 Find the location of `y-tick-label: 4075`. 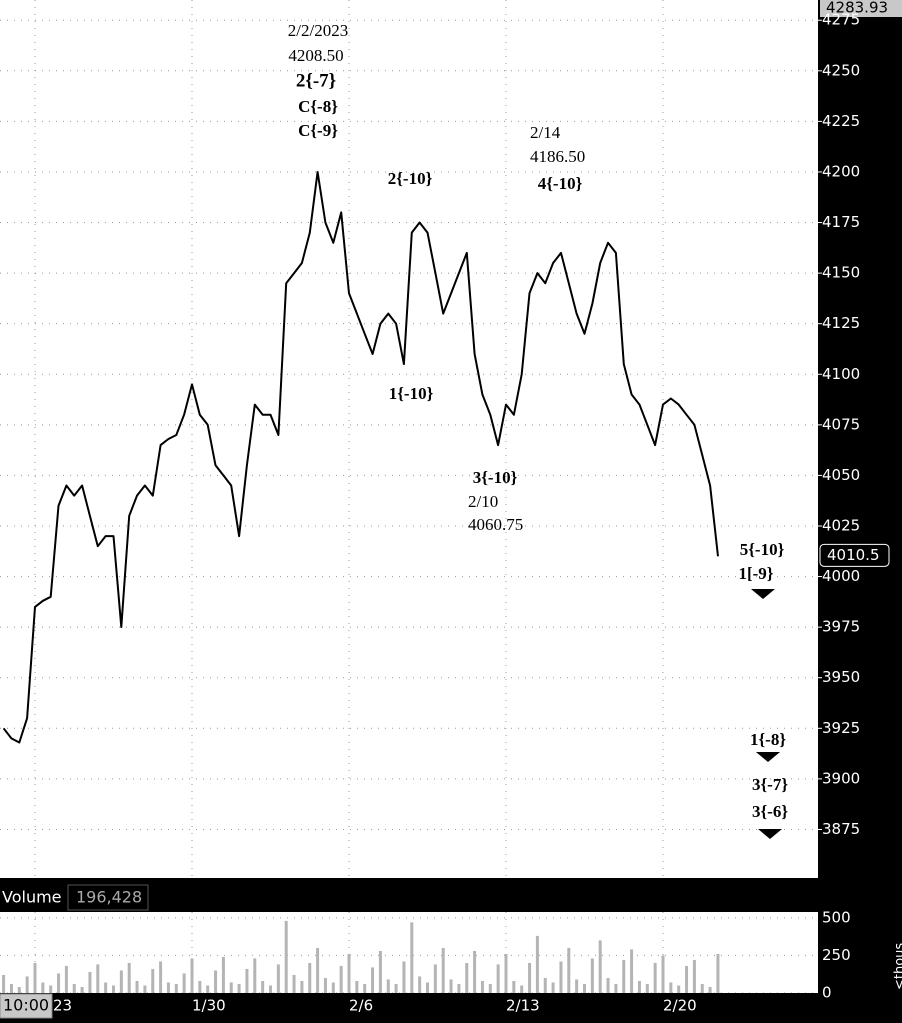

y-tick-label: 4075 is located at coordinates (841, 424).